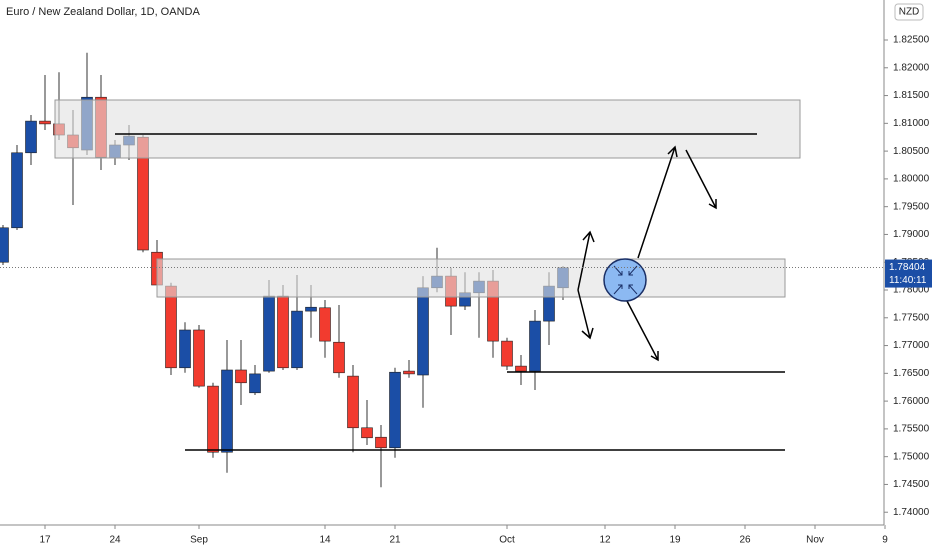 Image resolution: width=932 pixels, height=550 pixels. Describe the element at coordinates (911, 290) in the screenshot. I see `y-tick-label: 1.78000` at that location.